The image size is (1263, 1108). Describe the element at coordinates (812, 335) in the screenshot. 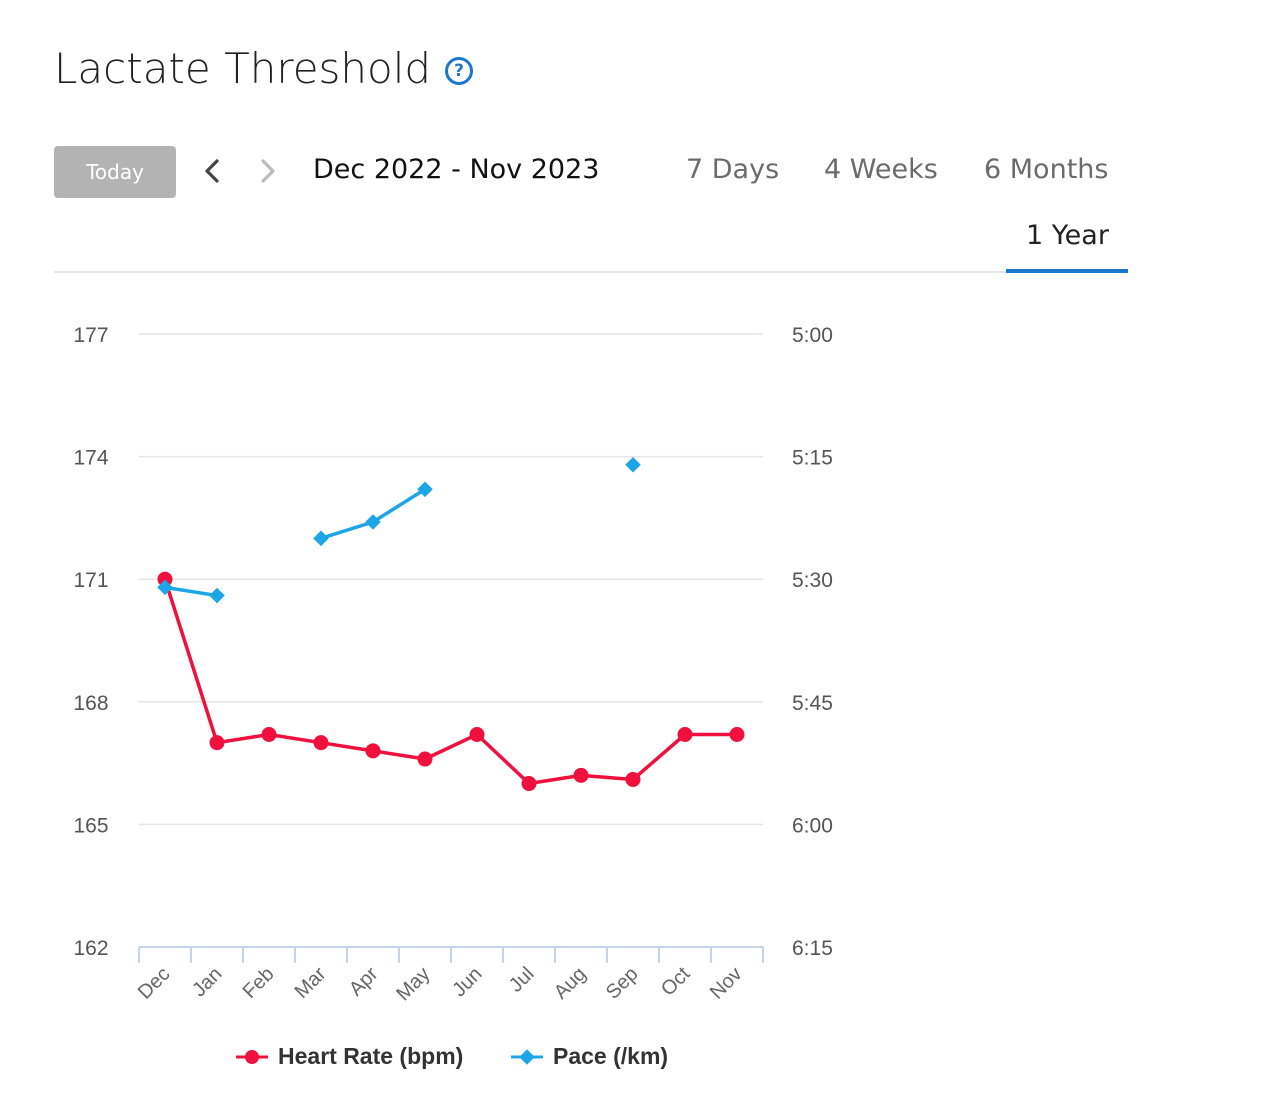

I see `y-right-tick-label: 5:00` at that location.